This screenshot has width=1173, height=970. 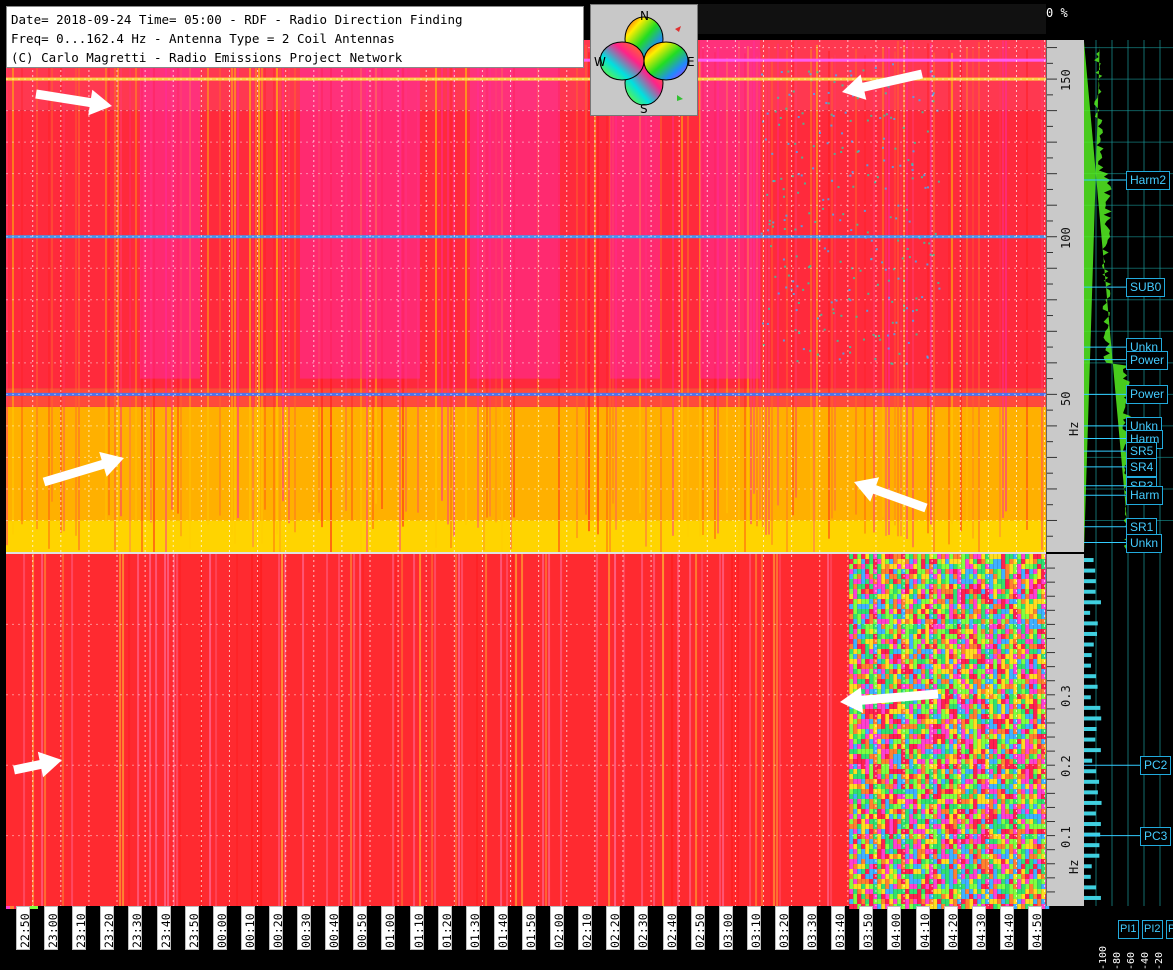 I want to click on time-tick-text: 00:40, so click(x=334, y=930).